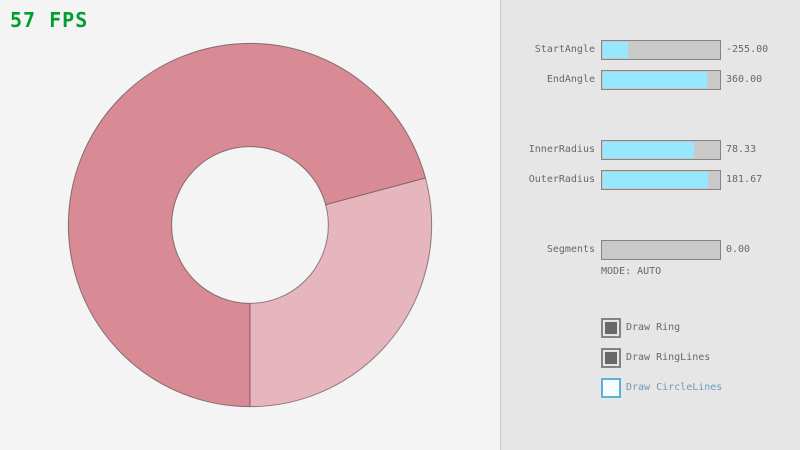  What do you see at coordinates (656, 180) in the screenshot?
I see `outer-radius-slider-fill` at bounding box center [656, 180].